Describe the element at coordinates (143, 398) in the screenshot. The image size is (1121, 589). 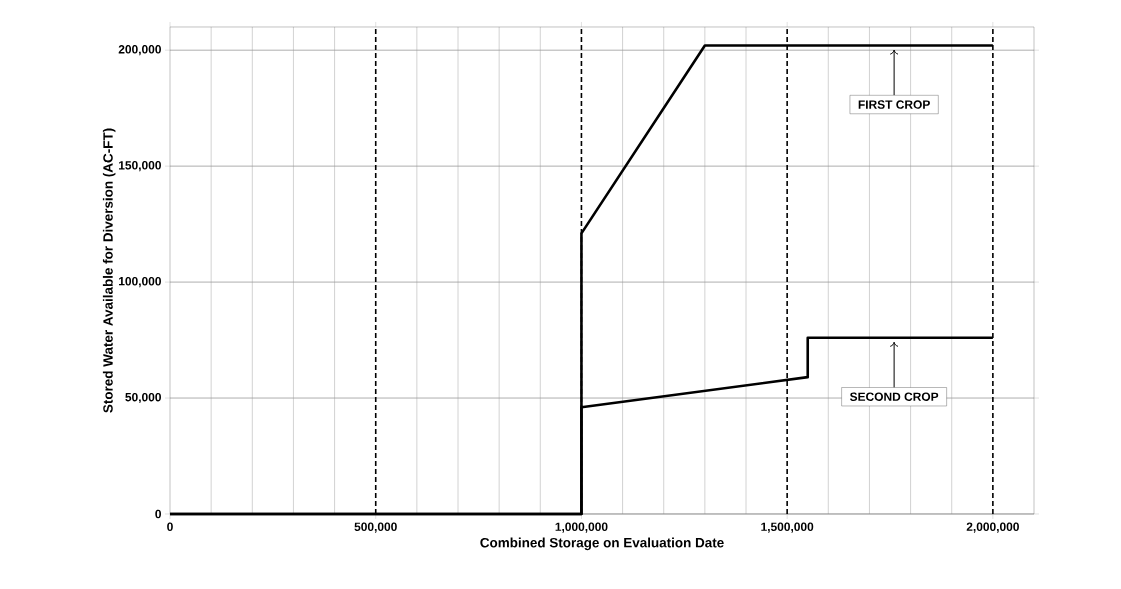
I see `y-tick-label: 50,000` at that location.